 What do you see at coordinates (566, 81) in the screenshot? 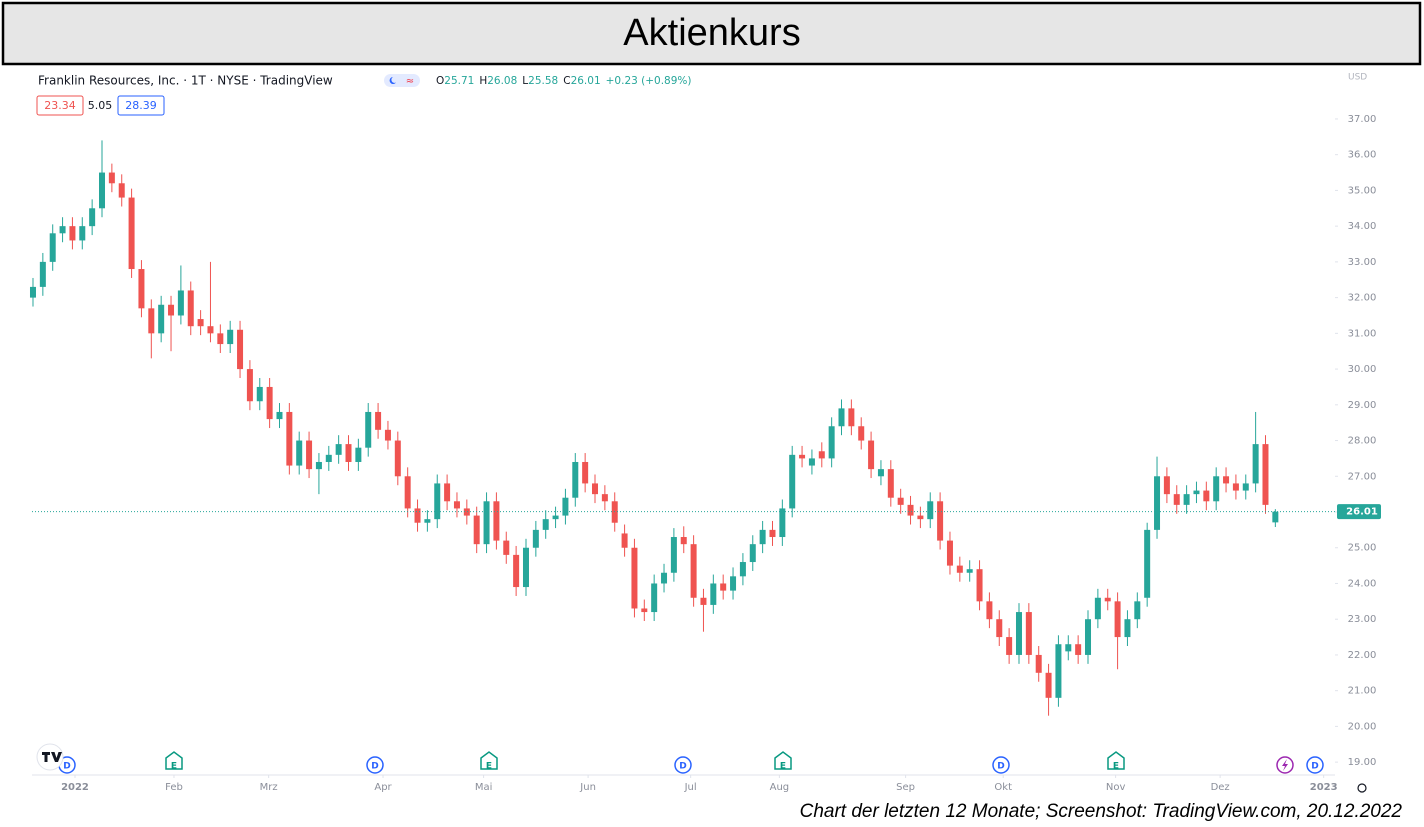
I see `ohlc-letter: C` at bounding box center [566, 81].